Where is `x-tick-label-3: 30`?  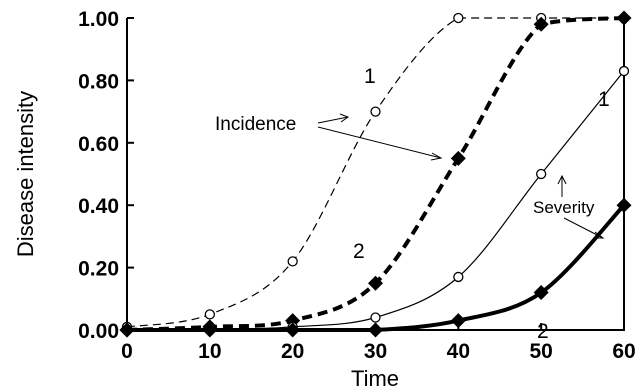 x-tick-label-3: 30 is located at coordinates (375, 351).